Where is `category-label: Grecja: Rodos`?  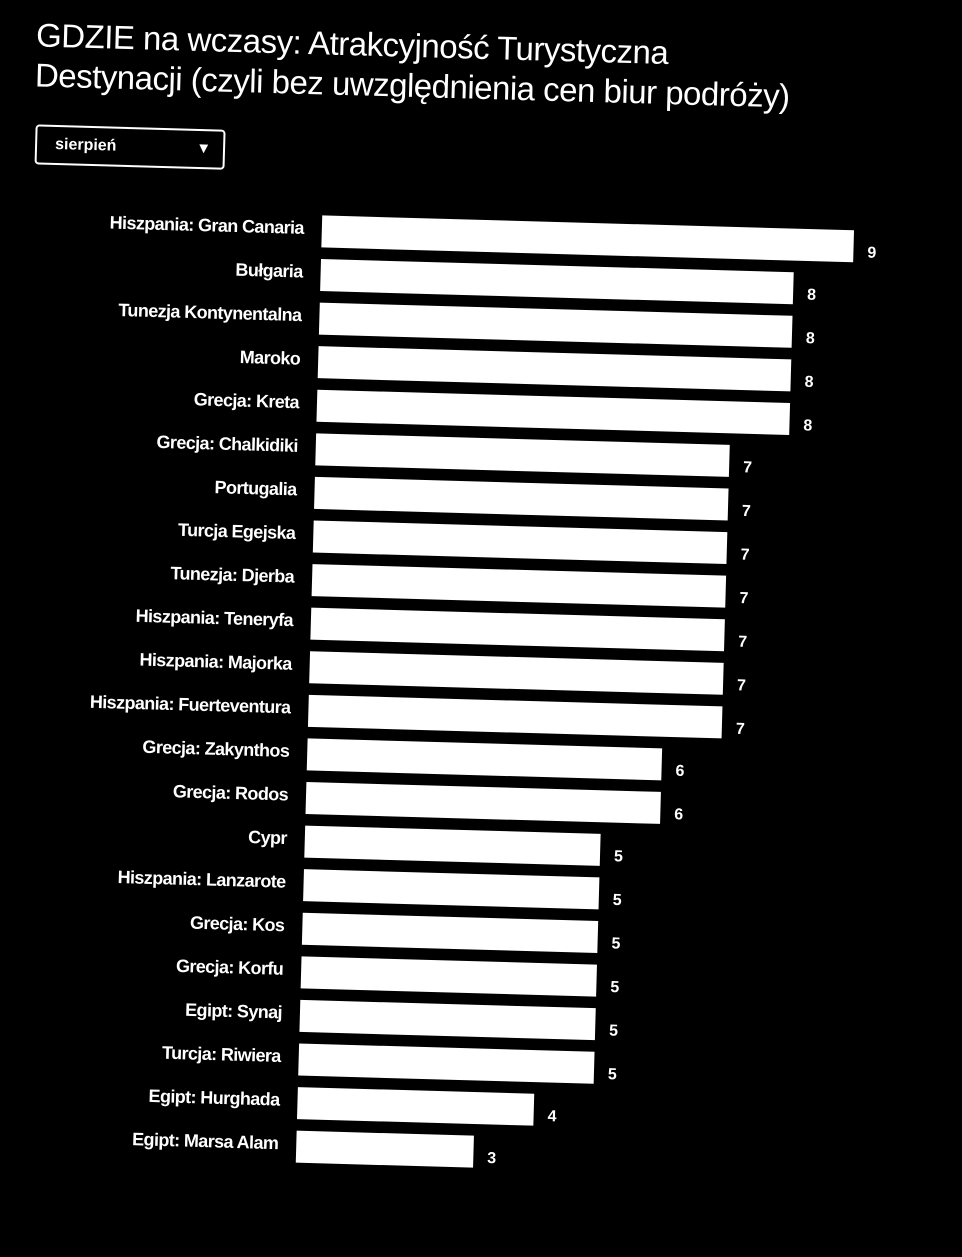 category-label: Grecja: Rodos is located at coordinates (231, 792).